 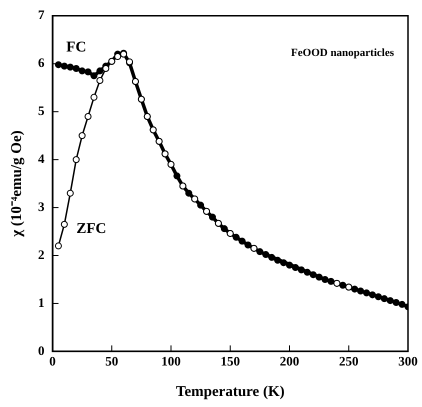 What do you see at coordinates (111, 361) in the screenshot?
I see `x-tick-label: 50` at bounding box center [111, 361].